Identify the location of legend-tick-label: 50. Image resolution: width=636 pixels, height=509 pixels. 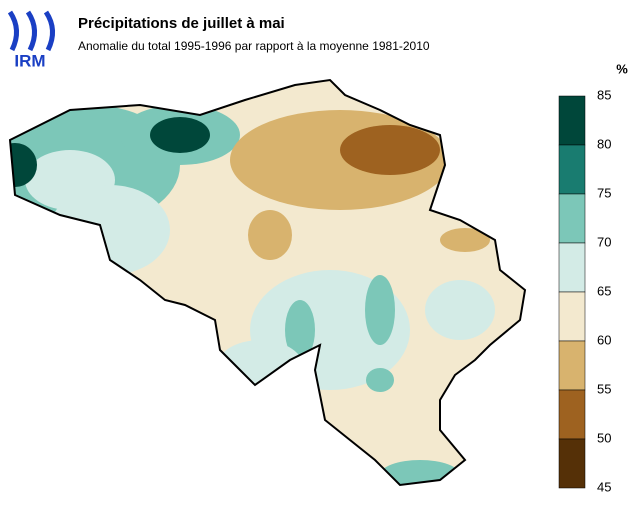
(604, 437).